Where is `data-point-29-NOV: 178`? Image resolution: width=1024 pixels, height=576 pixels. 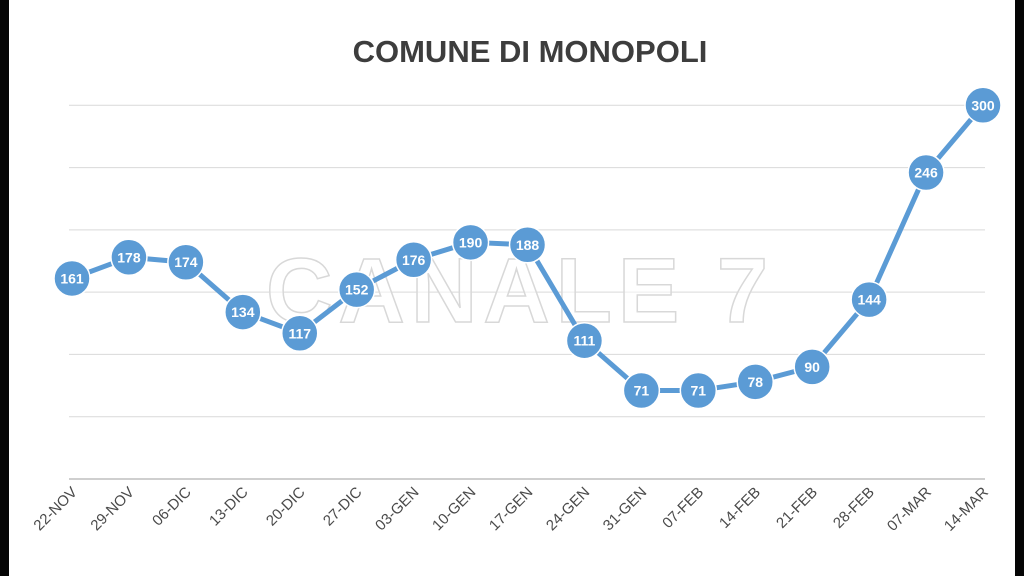
data-point-29-NOV: 178 is located at coordinates (129, 257).